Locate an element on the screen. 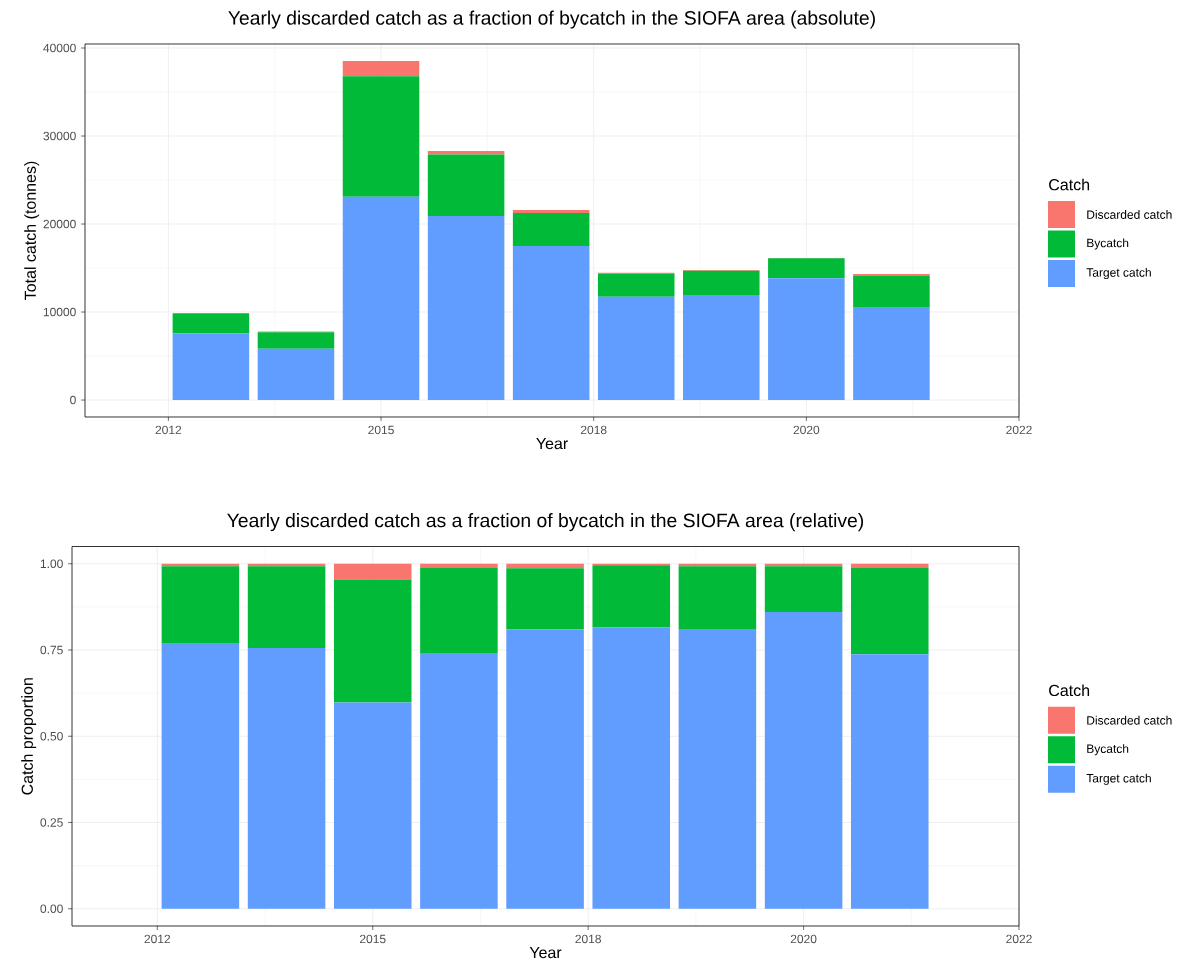 The image size is (1191, 968). y-tick-label: 40000 is located at coordinates (59, 48).